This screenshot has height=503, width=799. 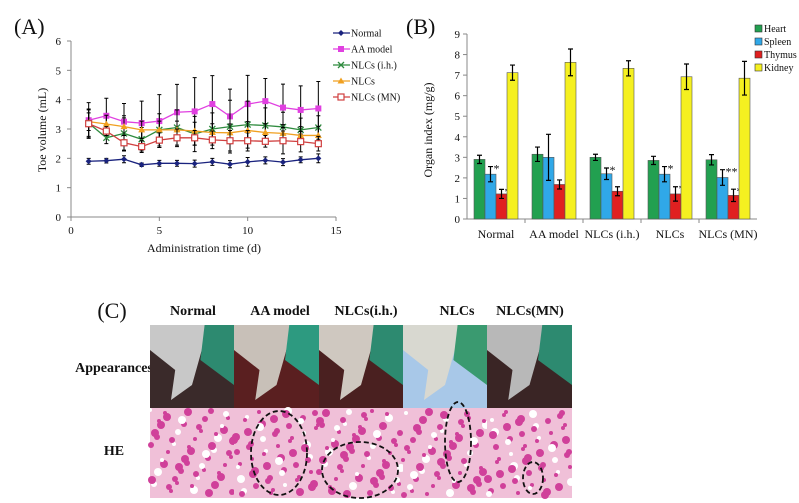 I want to click on legend-label: NLCs, so click(x=363, y=82).